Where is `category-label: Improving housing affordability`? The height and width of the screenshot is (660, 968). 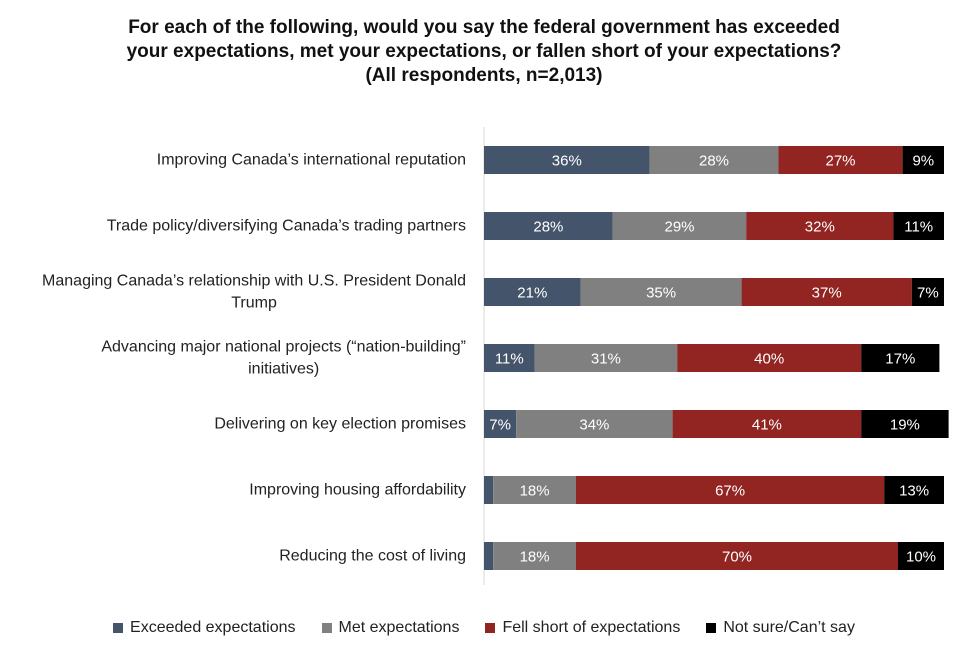
category-label: Improving housing affordability is located at coordinates (357, 490).